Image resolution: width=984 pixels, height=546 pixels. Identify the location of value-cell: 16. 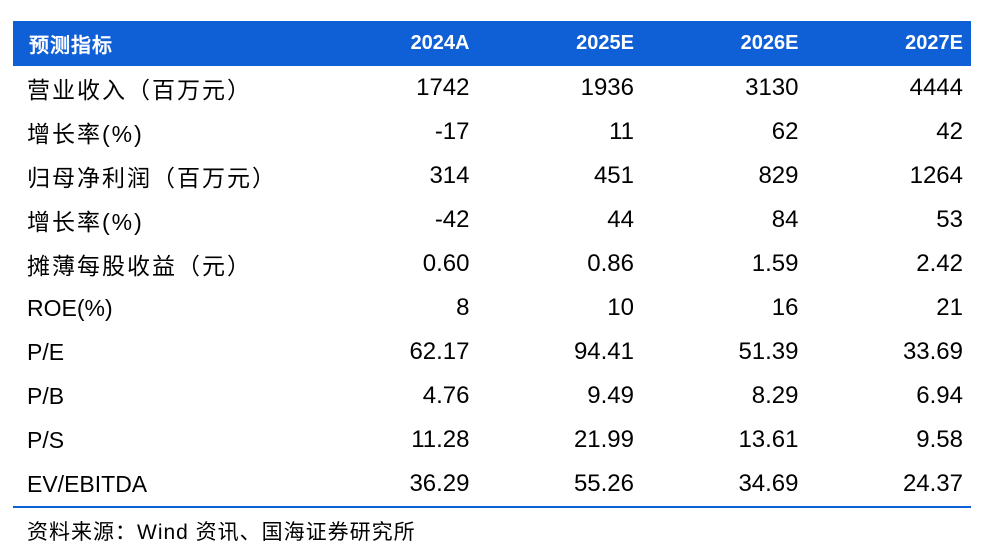
(785, 307).